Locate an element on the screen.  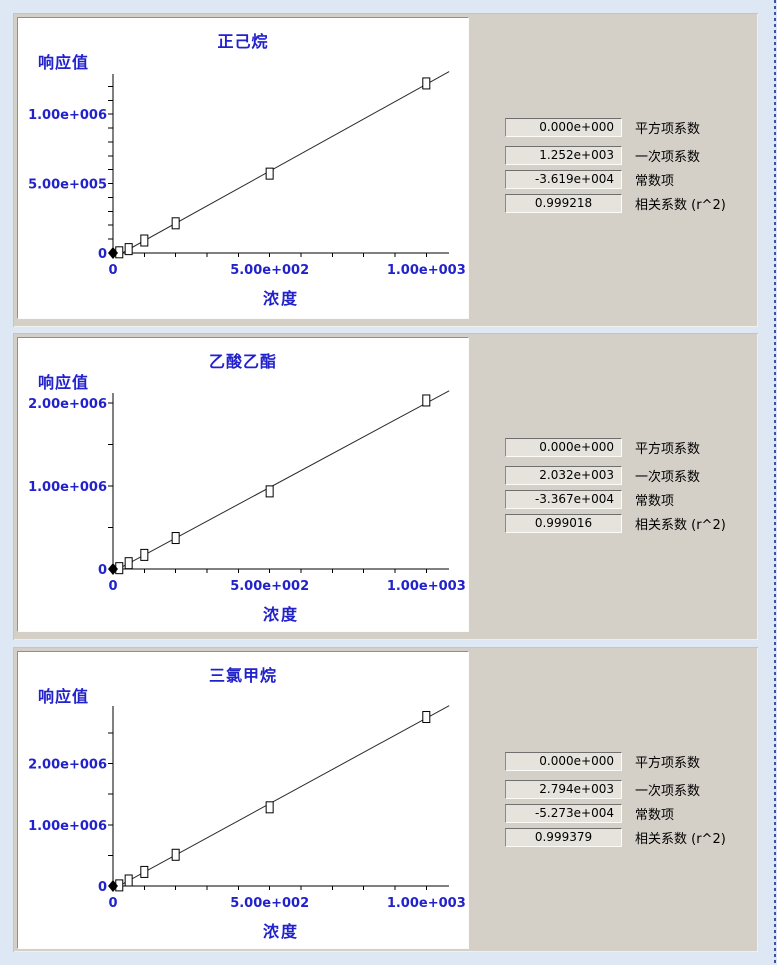
stat-value-field: 2.794e+003 is located at coordinates (563, 789).